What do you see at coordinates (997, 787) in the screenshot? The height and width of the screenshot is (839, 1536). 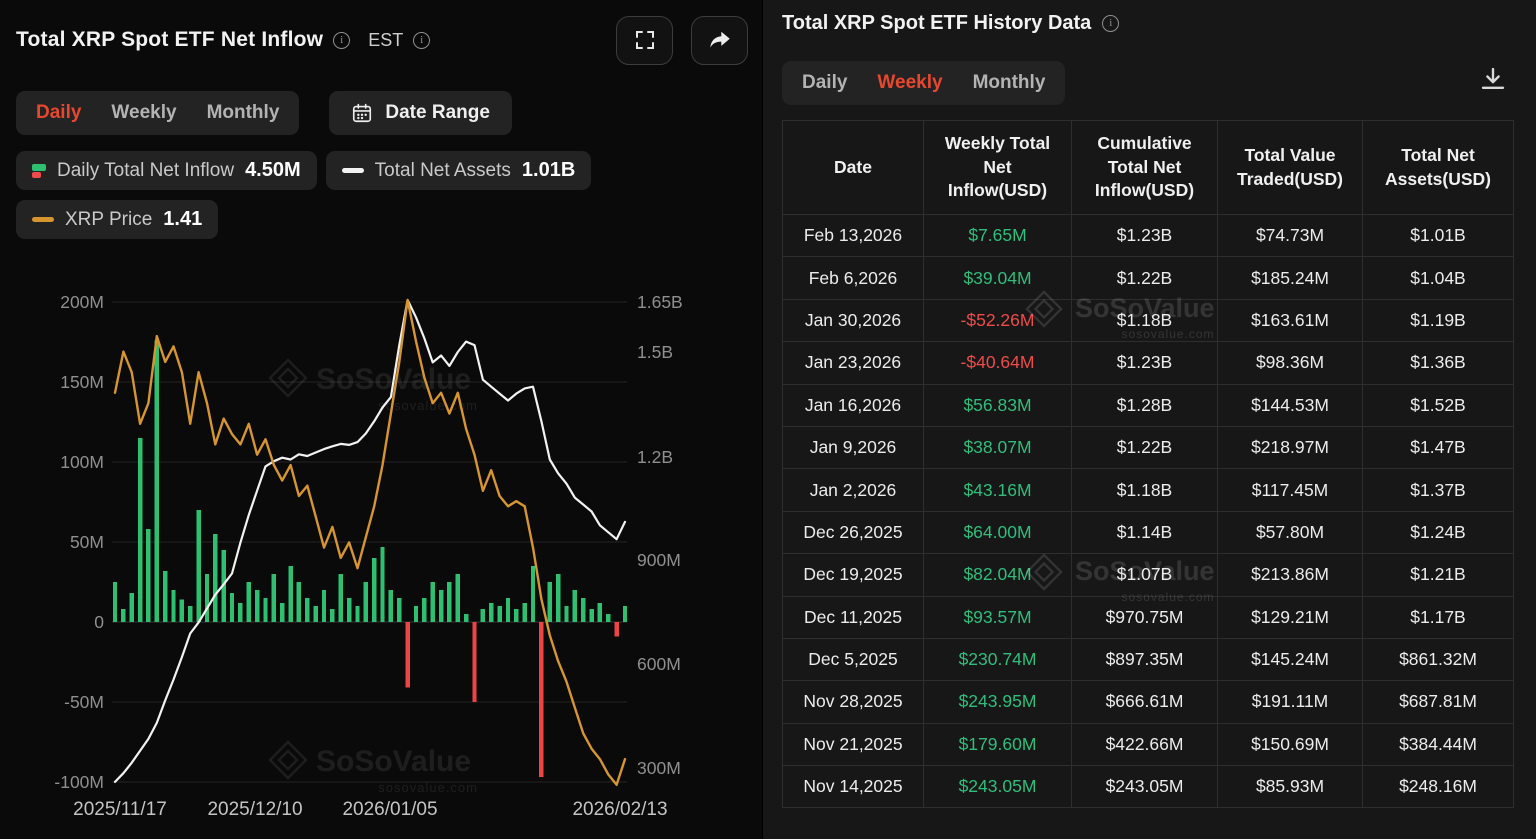 I see `cell-weekly-inflow: $243.05M` at bounding box center [997, 787].